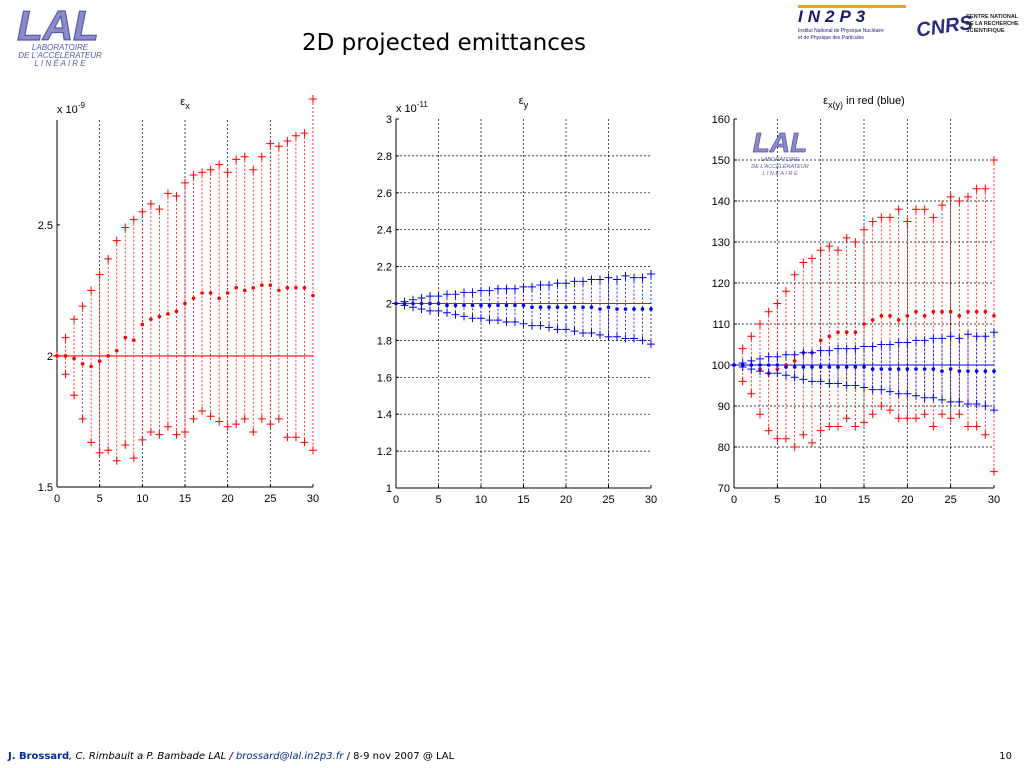  I want to click on inset-logo-line1: LABORATOIRE, so click(780, 160).